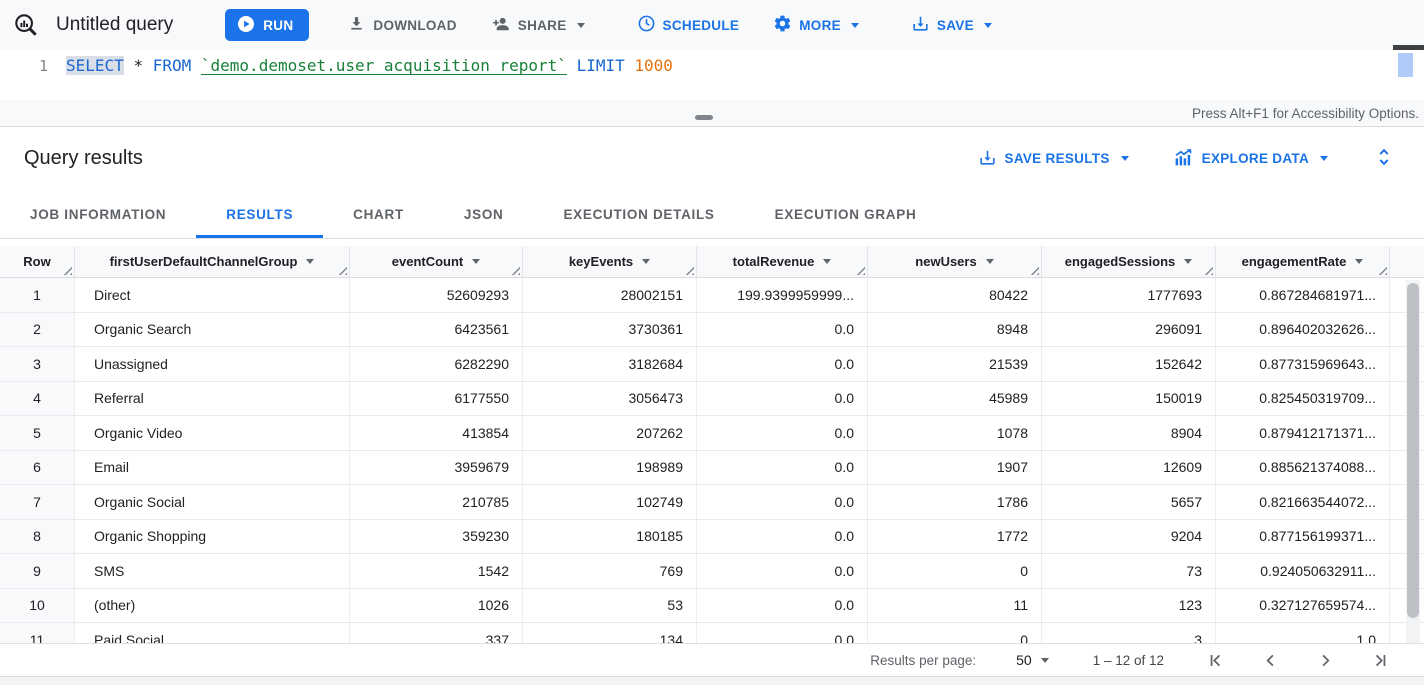 The image size is (1424, 685). Describe the element at coordinates (401, 25) in the screenshot. I see `download-button: DOWNLOAD` at that location.